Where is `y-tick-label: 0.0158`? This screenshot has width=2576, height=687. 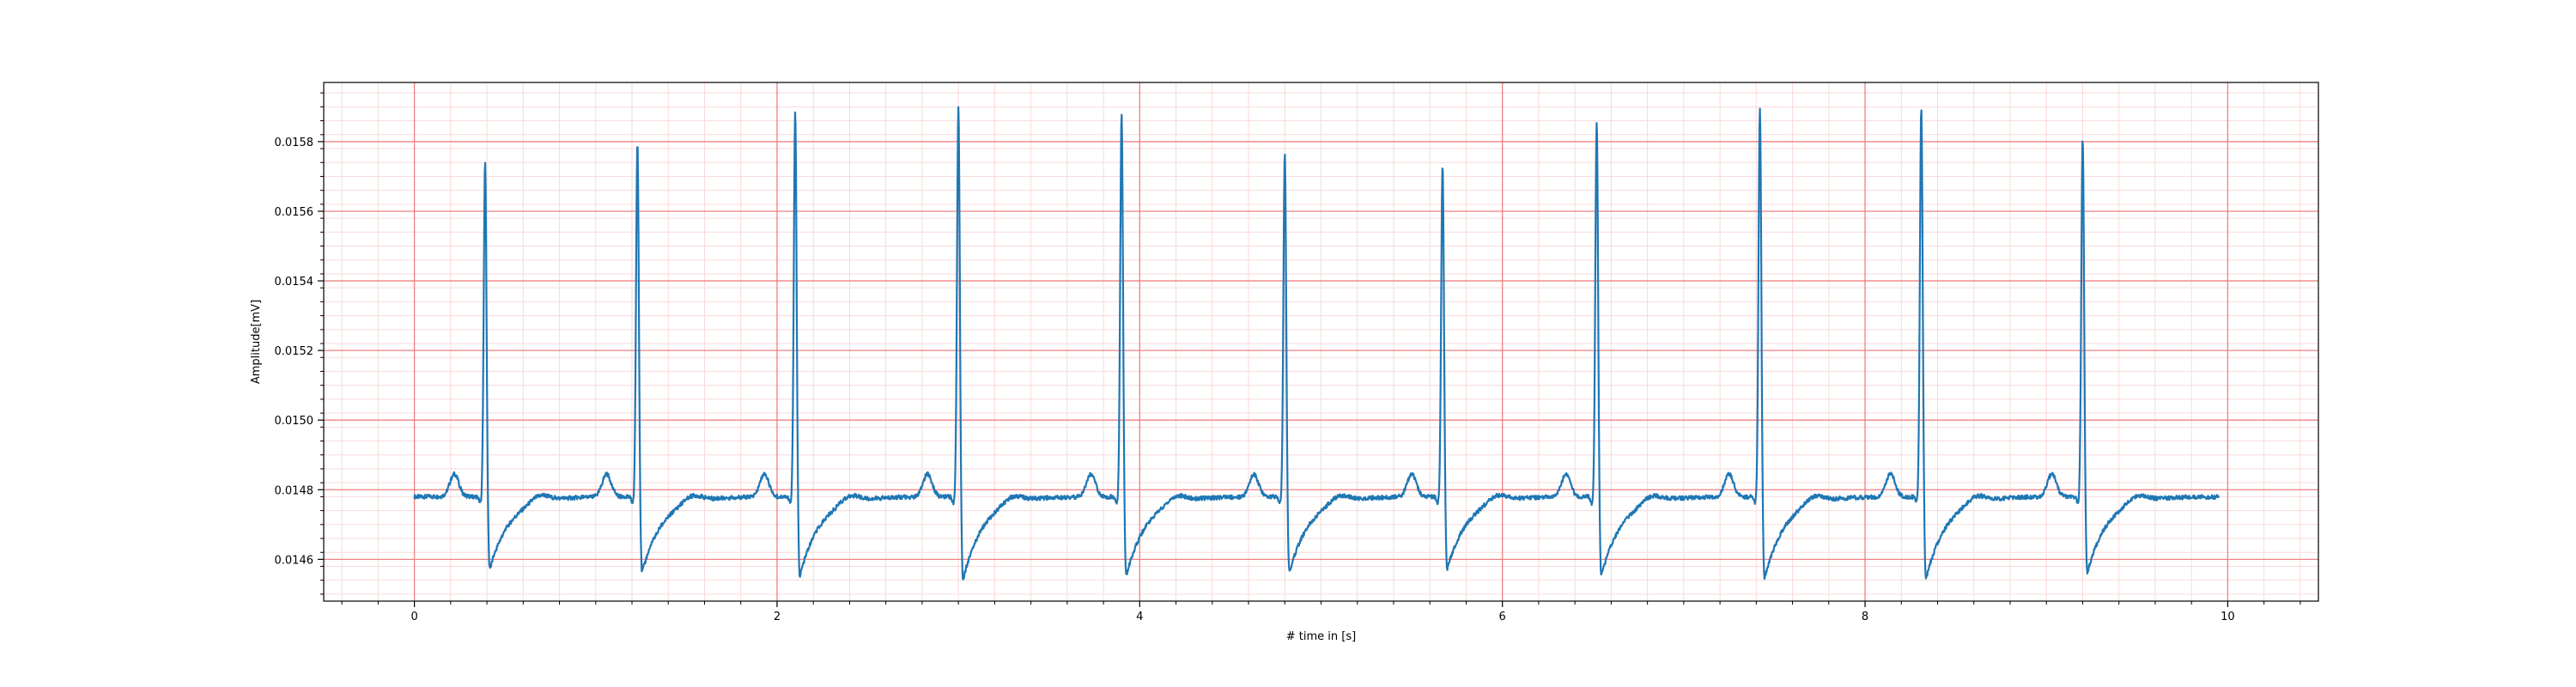 y-tick-label: 0.0158 is located at coordinates (294, 143).